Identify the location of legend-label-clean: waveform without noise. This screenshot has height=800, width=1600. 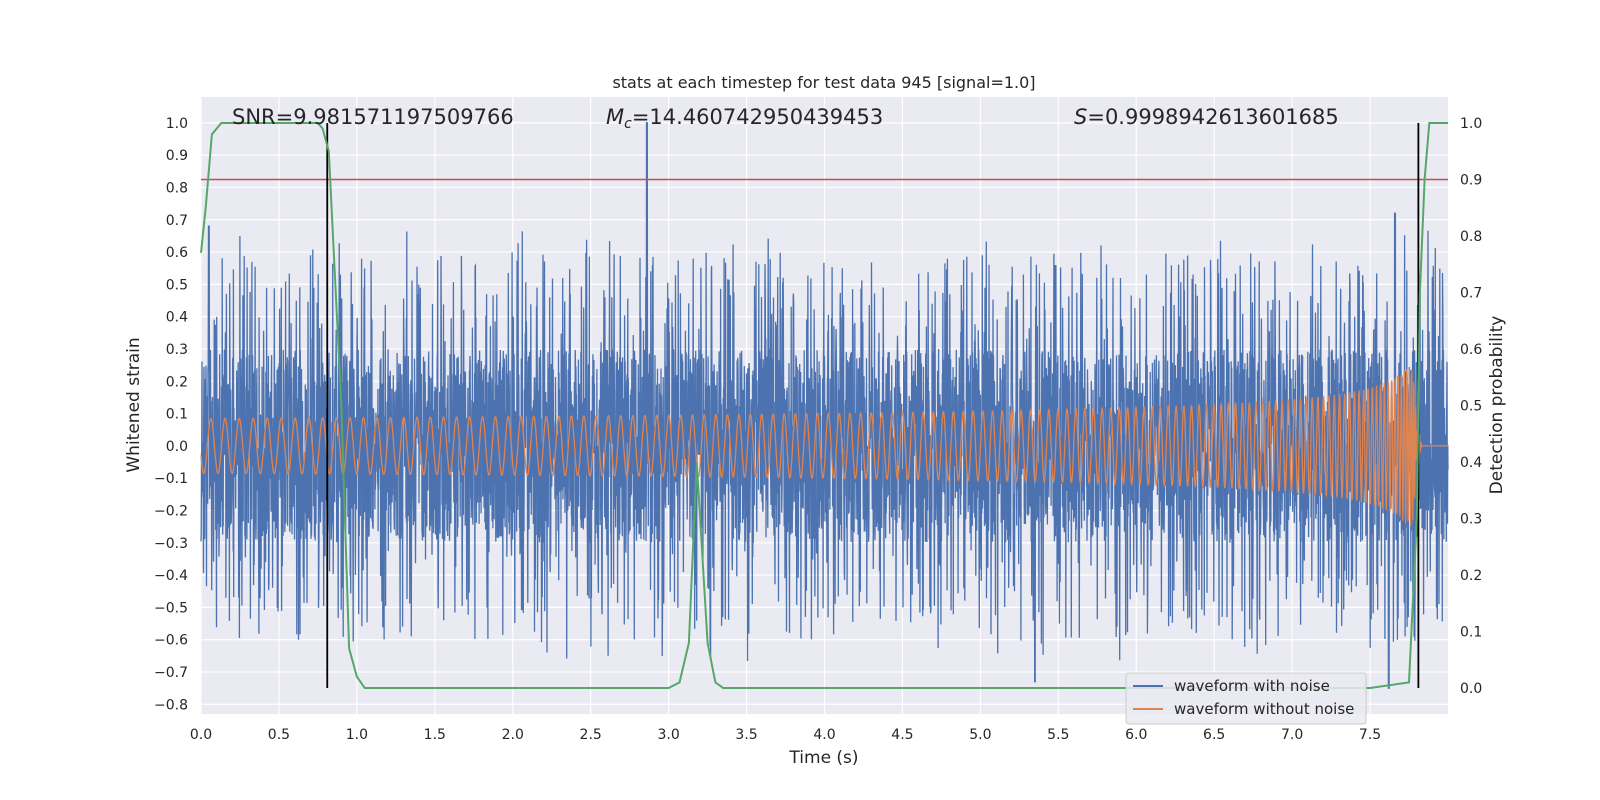
(1264, 709).